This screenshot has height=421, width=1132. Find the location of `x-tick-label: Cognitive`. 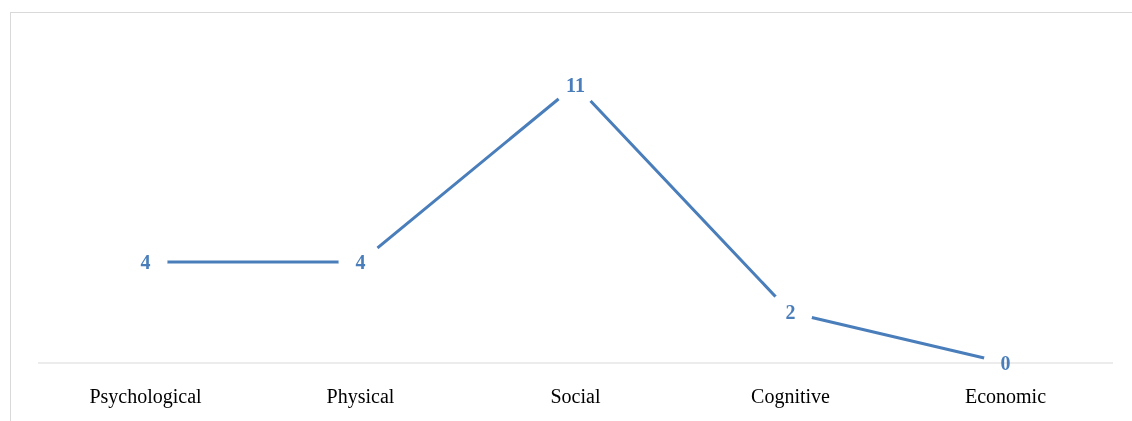

x-tick-label: Cognitive is located at coordinates (791, 396).